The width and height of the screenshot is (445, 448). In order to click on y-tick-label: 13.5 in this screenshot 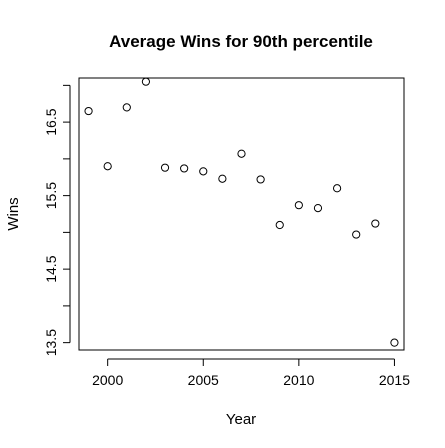, I will do `click(51, 342)`.